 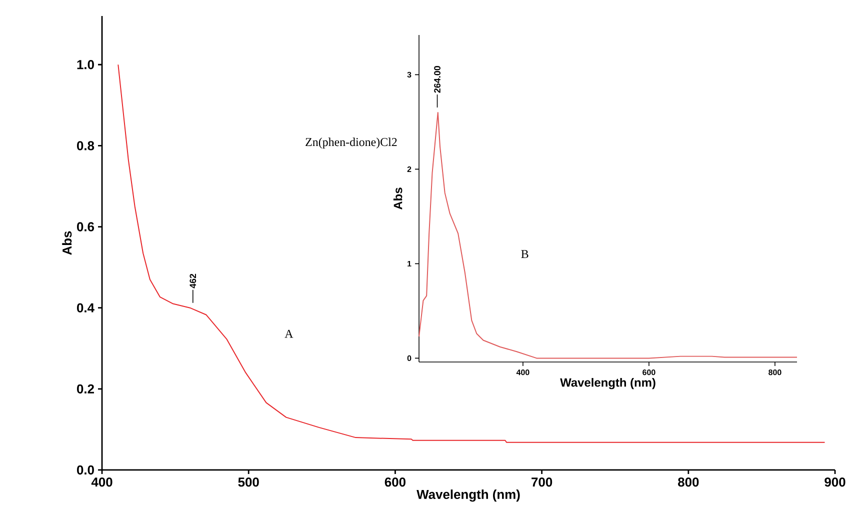 What do you see at coordinates (248, 482) in the screenshot?
I see `x-tick-label: 500` at bounding box center [248, 482].